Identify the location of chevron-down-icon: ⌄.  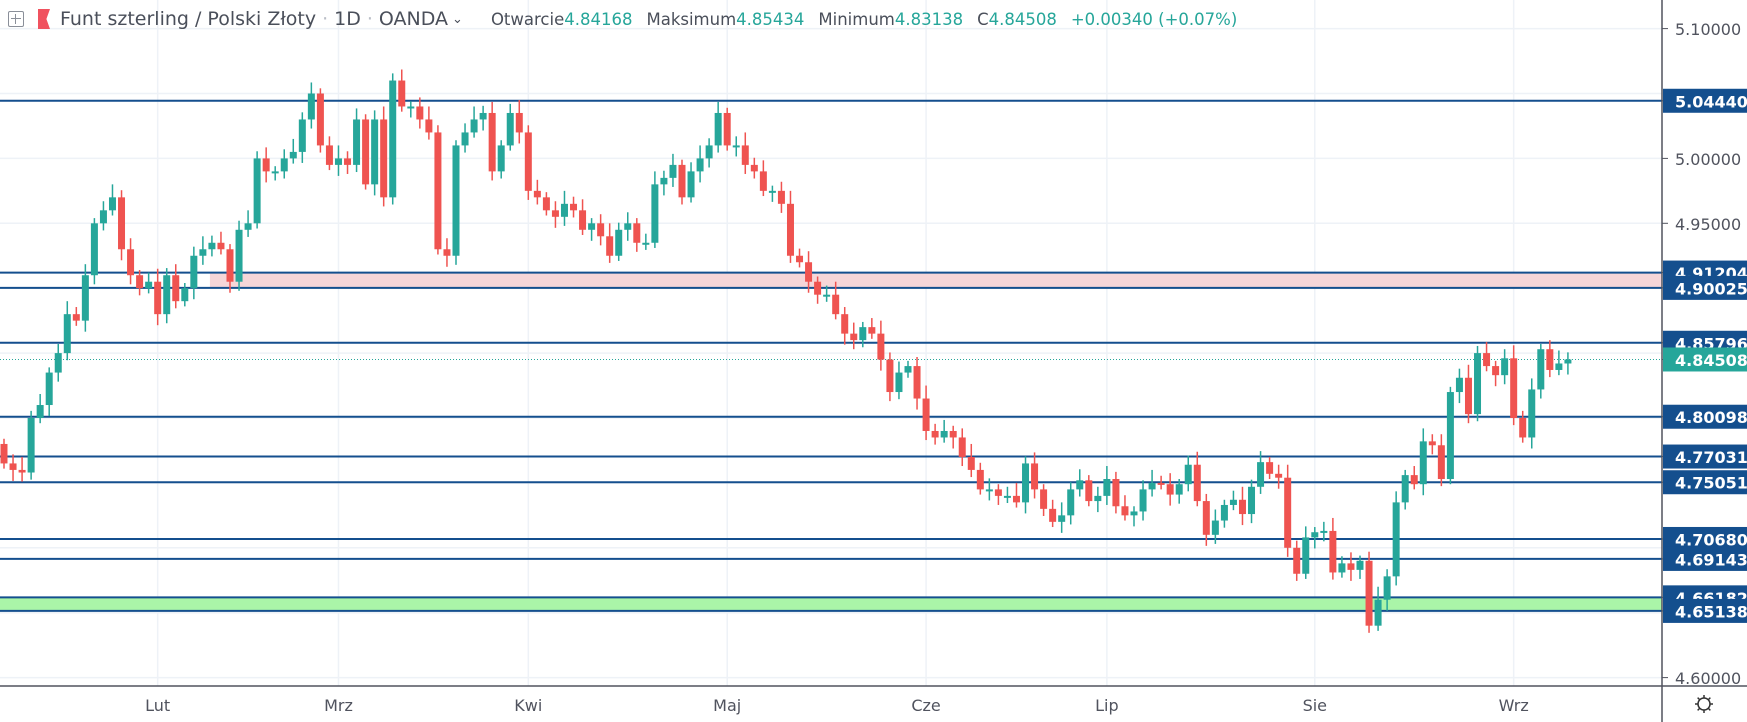
(457, 19).